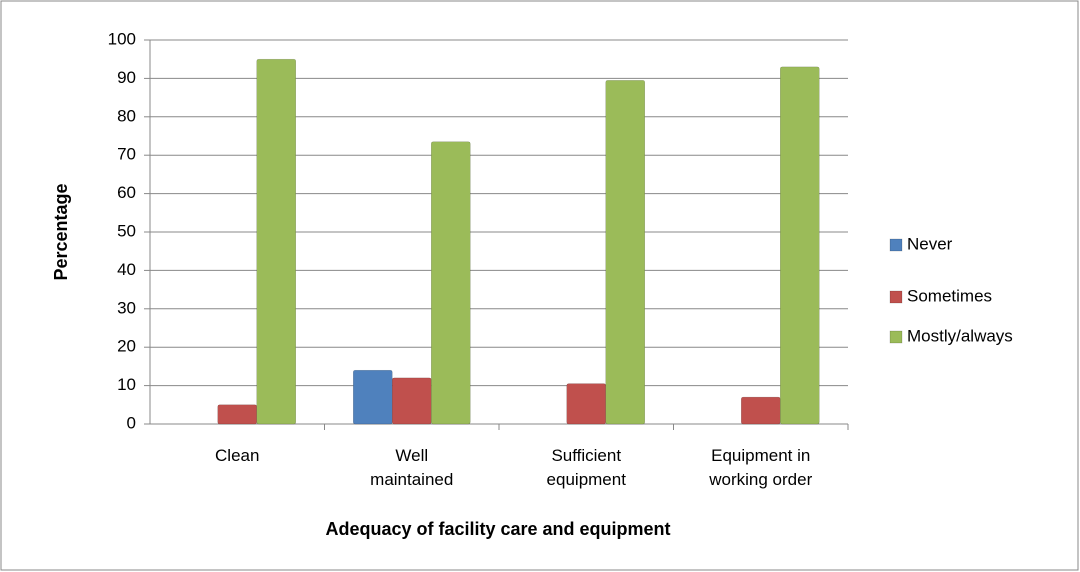 This screenshot has width=1080, height=572. Describe the element at coordinates (131, 422) in the screenshot. I see `y-tick-label: 0` at that location.